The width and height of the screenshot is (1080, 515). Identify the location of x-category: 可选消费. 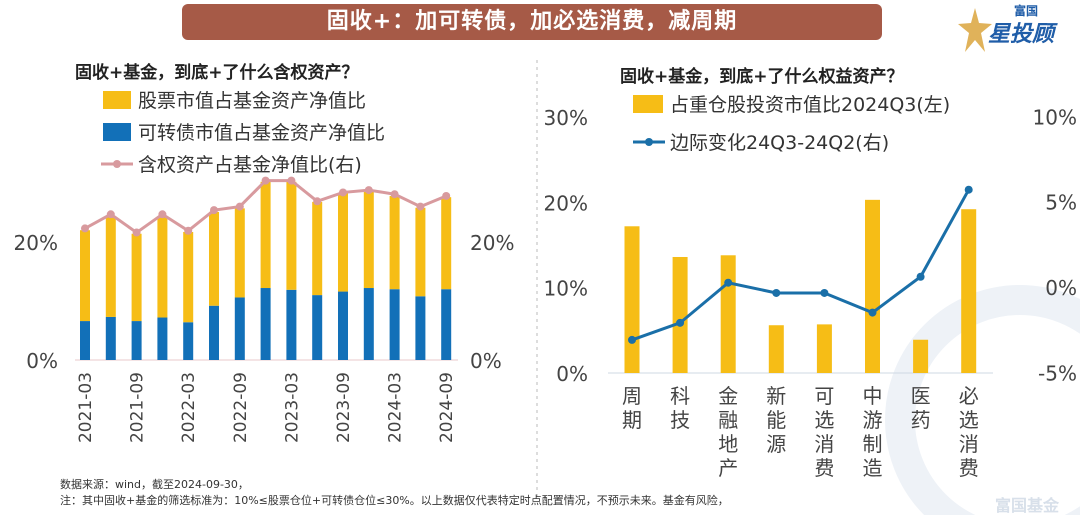
(824, 432).